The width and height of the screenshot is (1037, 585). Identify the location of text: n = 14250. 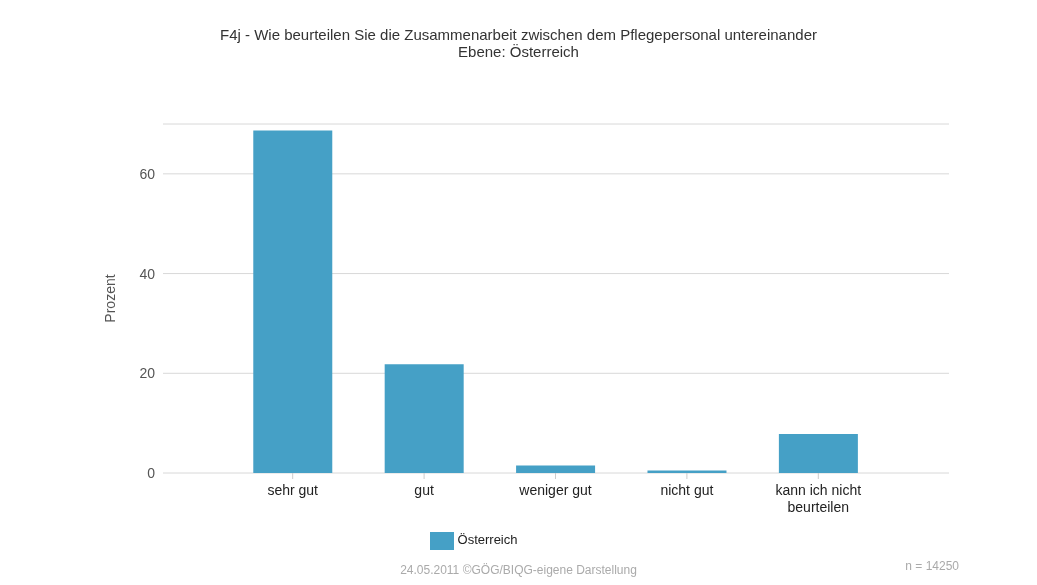
(932, 566).